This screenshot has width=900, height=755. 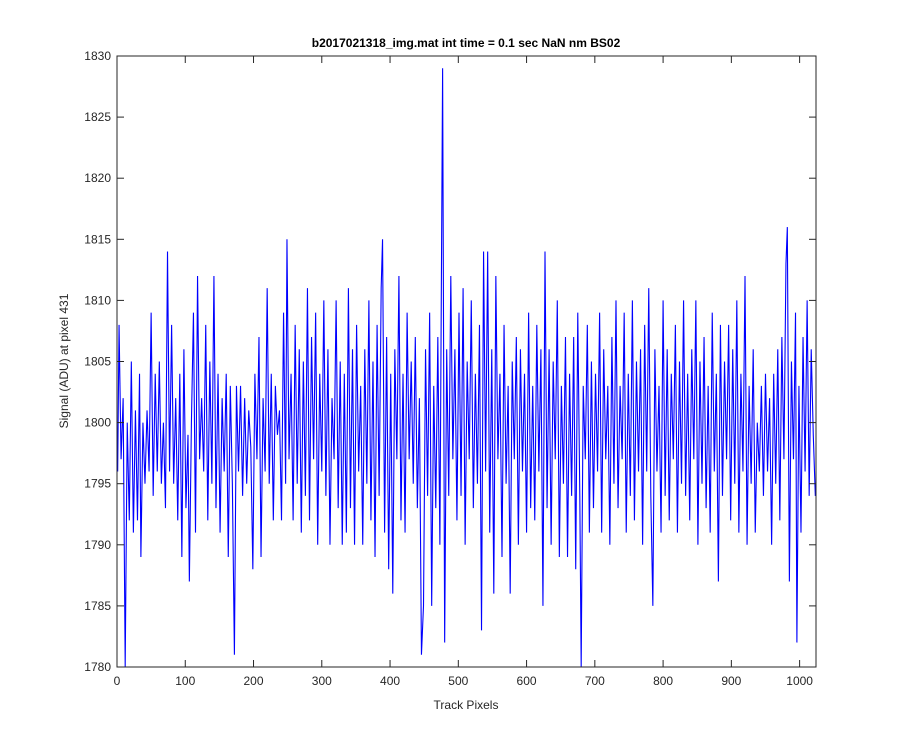 What do you see at coordinates (97, 56) in the screenshot?
I see `y-tick-label: 1830` at bounding box center [97, 56].